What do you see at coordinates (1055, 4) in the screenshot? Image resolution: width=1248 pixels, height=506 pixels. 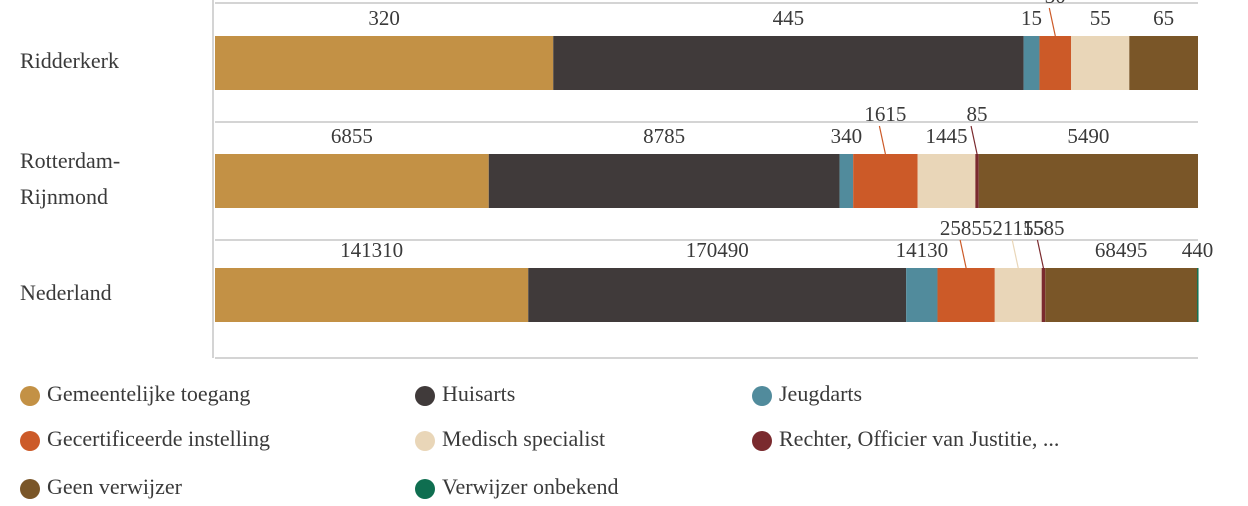 I see `data-label: 30` at bounding box center [1055, 4].